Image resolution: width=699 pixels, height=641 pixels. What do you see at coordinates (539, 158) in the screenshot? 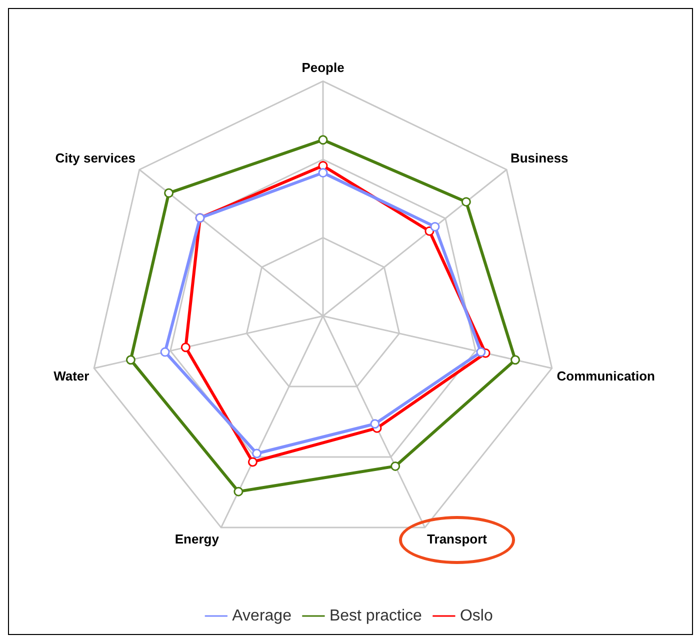
I see `spoke-label: Business` at bounding box center [539, 158].